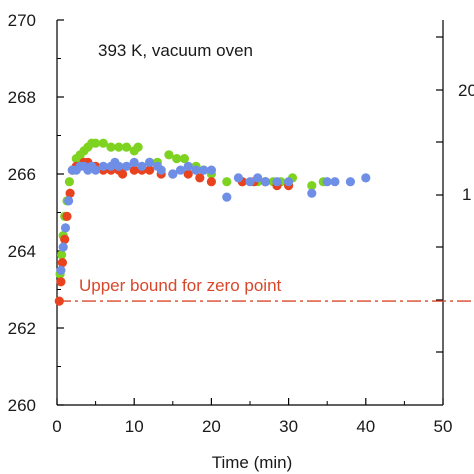 This screenshot has height=474, width=474. Describe the element at coordinates (288, 426) in the screenshot. I see `x-tick-label: 30` at that location.